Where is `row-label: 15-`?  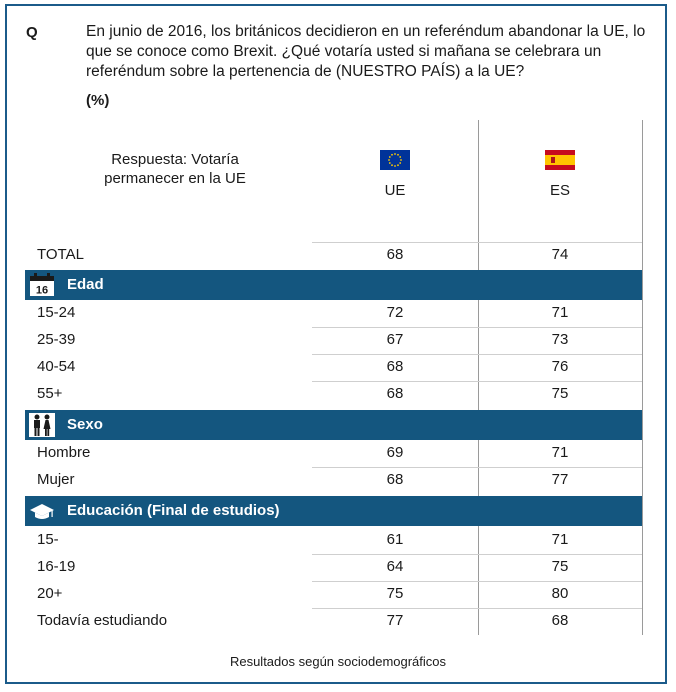
row-label: 15- is located at coordinates (48, 539).